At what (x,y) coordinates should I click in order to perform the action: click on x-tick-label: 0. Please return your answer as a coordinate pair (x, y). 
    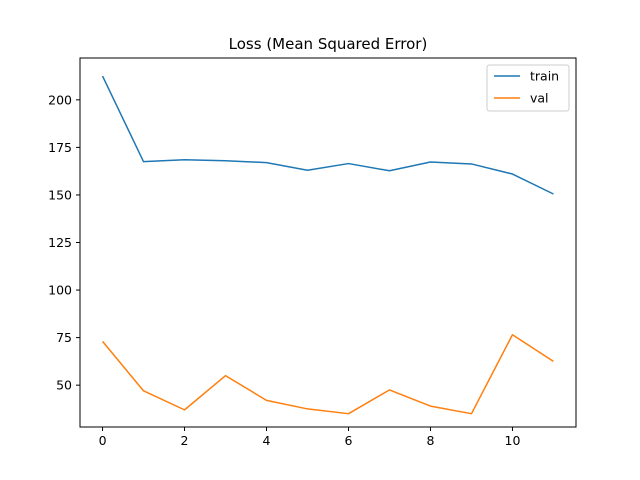
    Looking at the image, I should click on (103, 440).